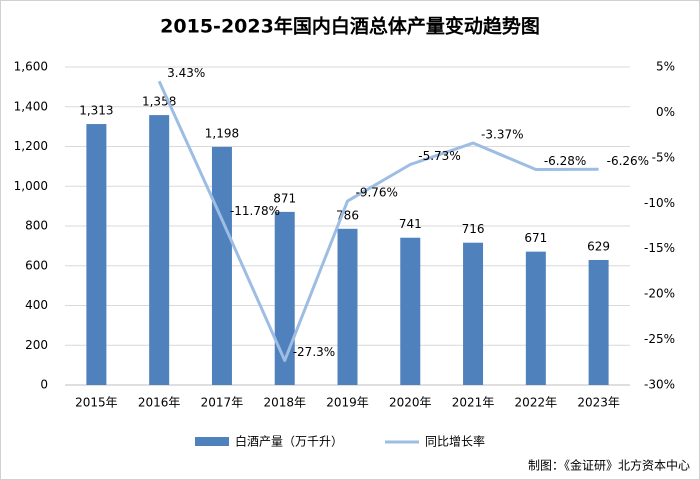 Image resolution: width=700 pixels, height=480 pixels. Describe the element at coordinates (410, 403) in the screenshot. I see `x-tick-label: 2020年` at that location.